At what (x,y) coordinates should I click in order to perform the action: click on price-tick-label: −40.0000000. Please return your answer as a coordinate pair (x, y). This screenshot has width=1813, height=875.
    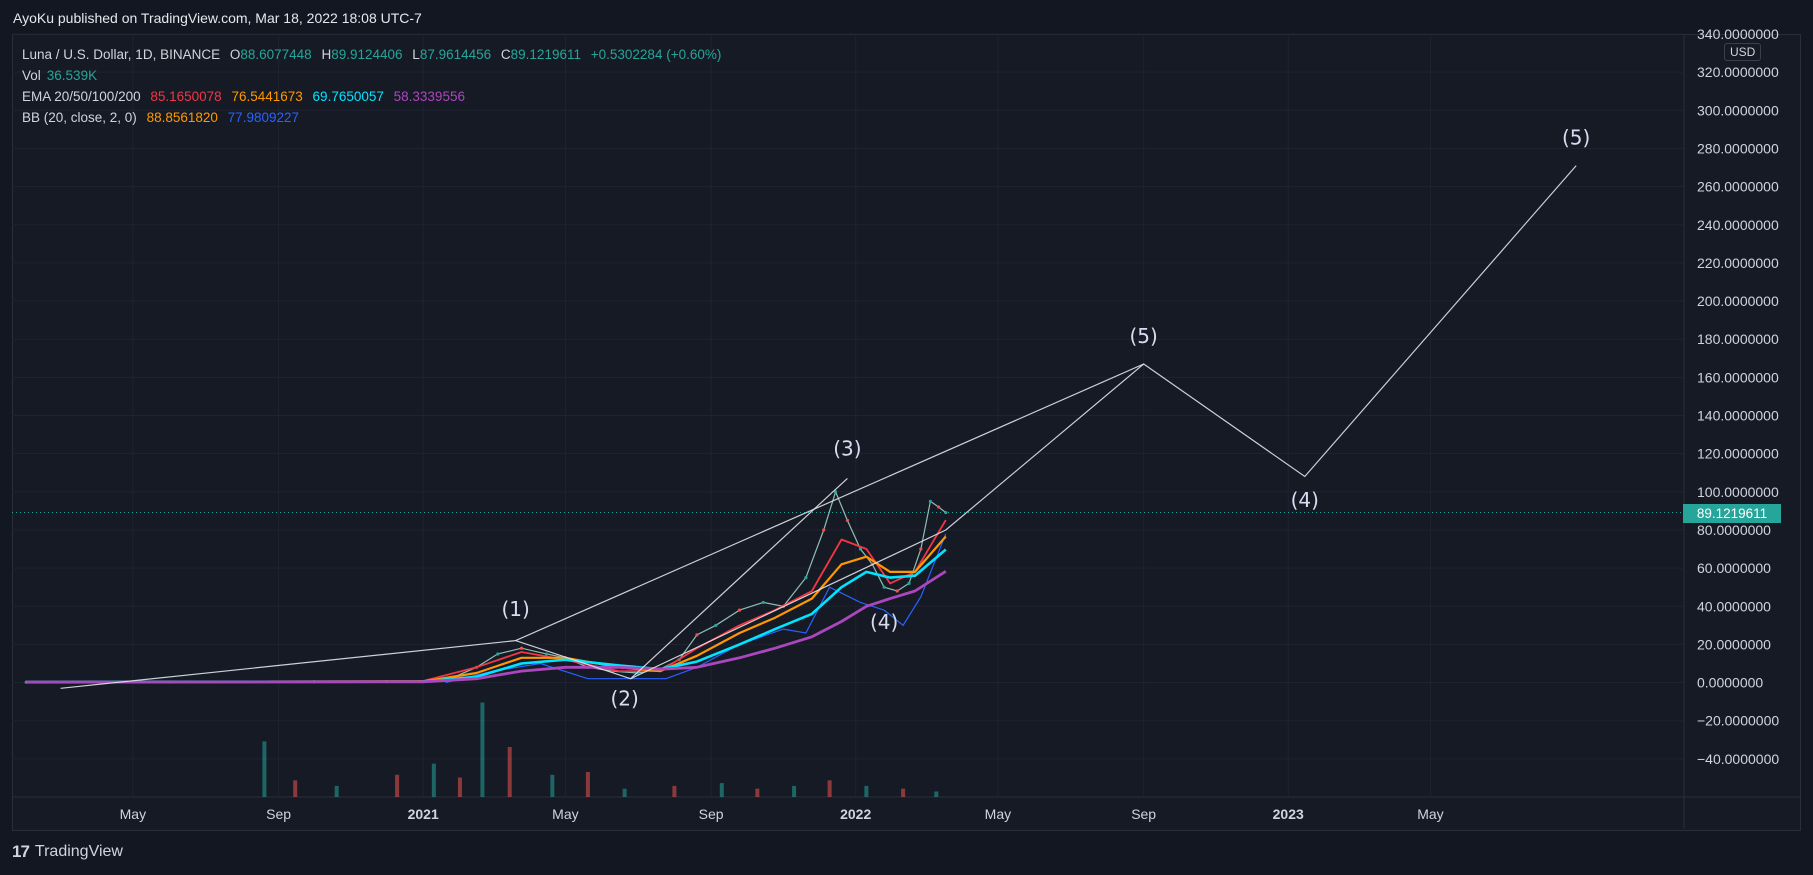
    Looking at the image, I should click on (1738, 759).